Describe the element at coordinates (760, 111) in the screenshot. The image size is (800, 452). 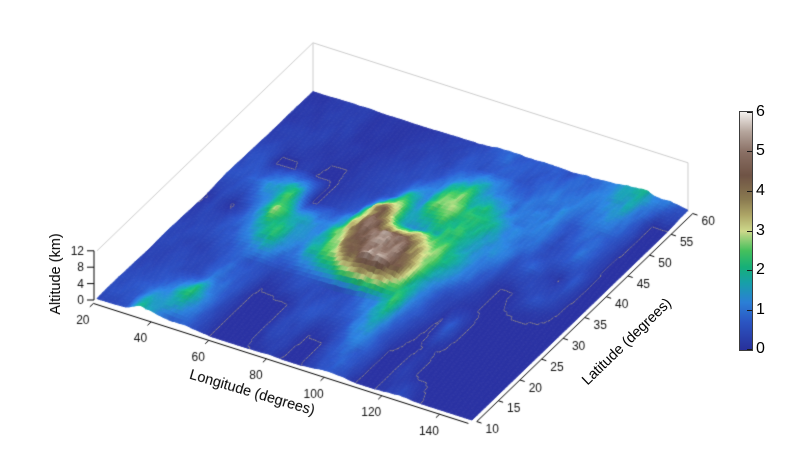
I see `colorbar-tick-label: 6` at that location.